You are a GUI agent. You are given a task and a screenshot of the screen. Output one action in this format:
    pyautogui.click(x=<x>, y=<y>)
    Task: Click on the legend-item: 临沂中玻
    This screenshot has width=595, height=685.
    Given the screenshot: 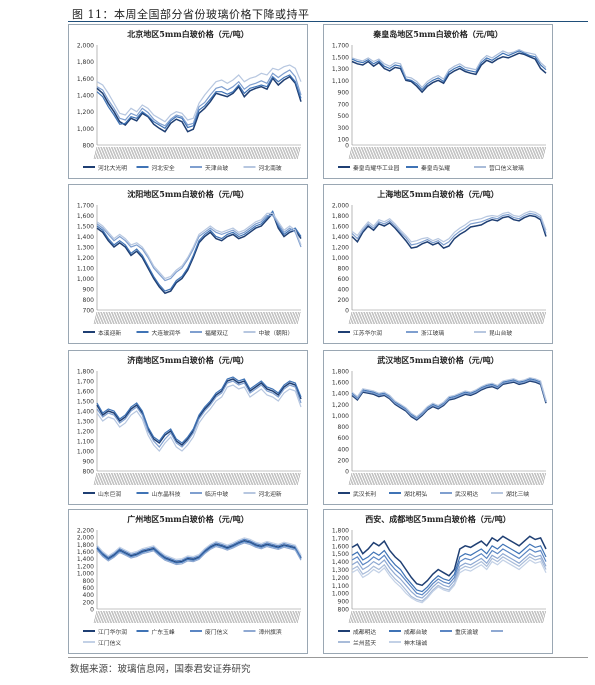 What is the action you would take?
    pyautogui.click(x=209, y=494)
    